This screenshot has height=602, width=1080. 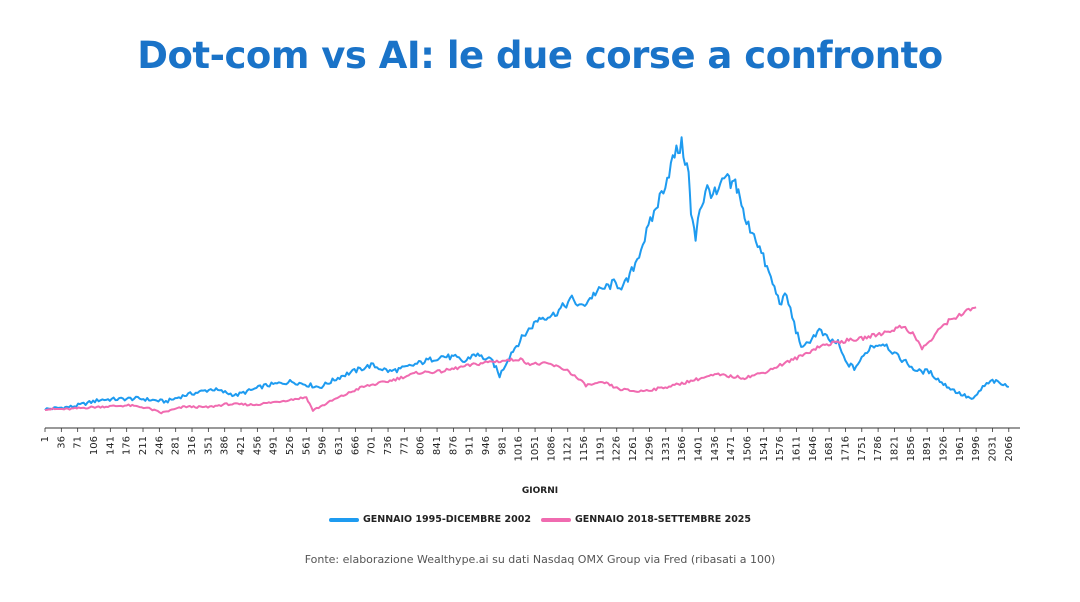 I want to click on legend-item-ai: GENNAIO 2018-SETTEMBRE 2025, so click(x=646, y=519).